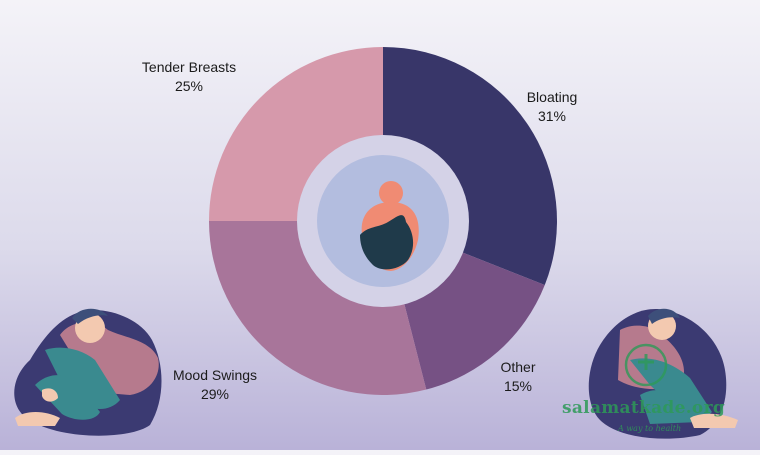  Describe the element at coordinates (189, 86) in the screenshot. I see `slice-label-percent: 25%` at that location.